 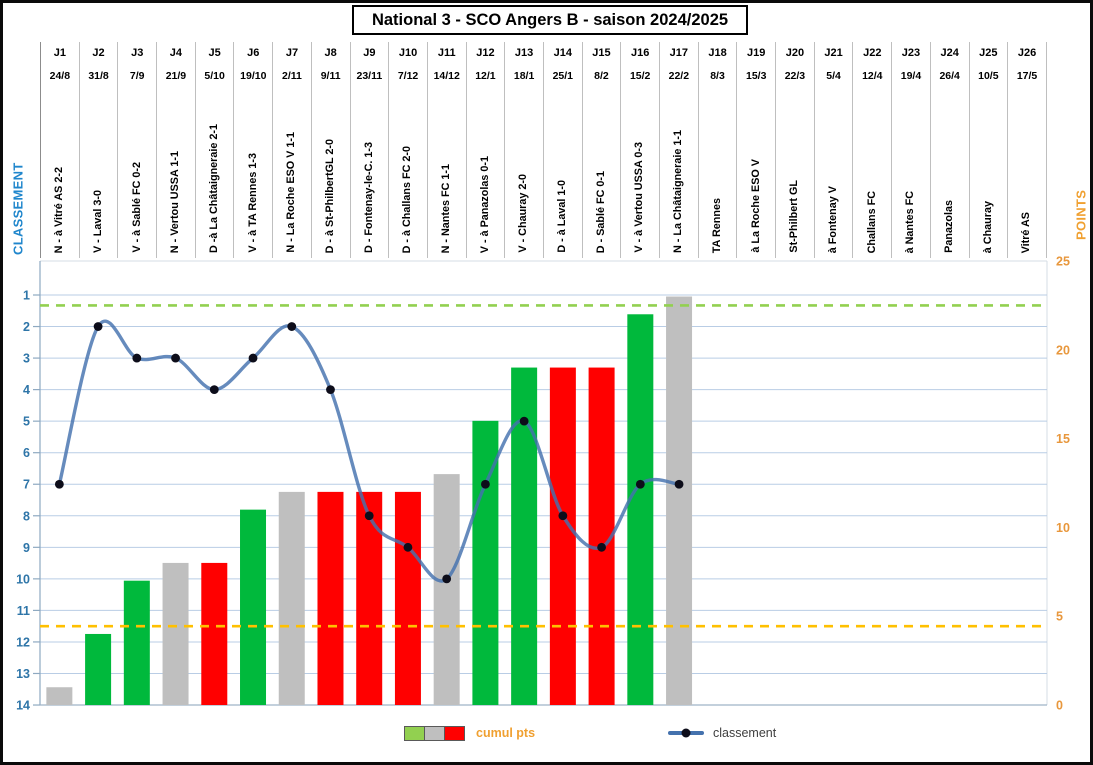 I want to click on matchday-J6: J6, so click(x=253, y=53).